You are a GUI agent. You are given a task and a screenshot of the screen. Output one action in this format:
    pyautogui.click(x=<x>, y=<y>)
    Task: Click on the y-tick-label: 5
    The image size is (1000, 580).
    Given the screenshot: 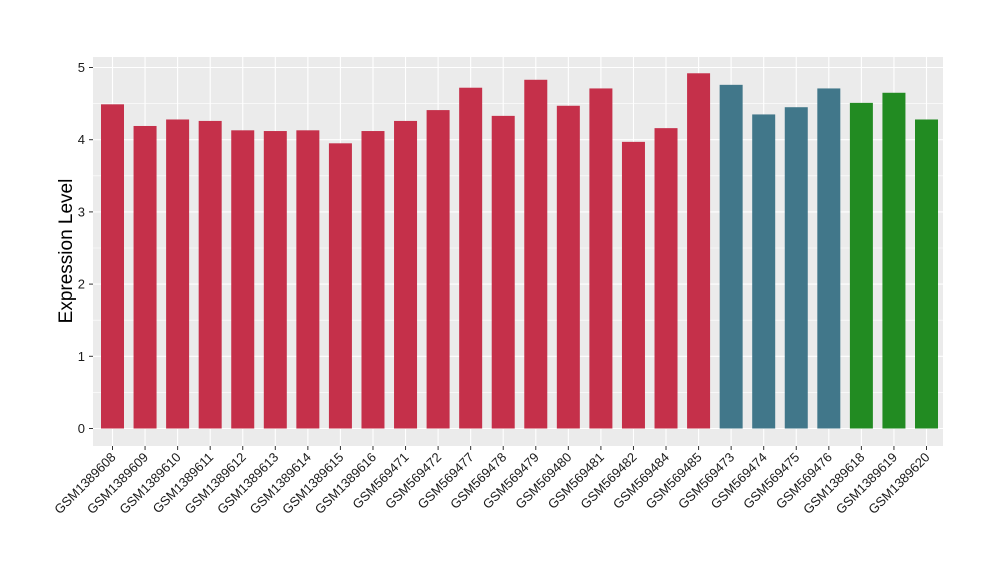 What is the action you would take?
    pyautogui.click(x=81, y=67)
    